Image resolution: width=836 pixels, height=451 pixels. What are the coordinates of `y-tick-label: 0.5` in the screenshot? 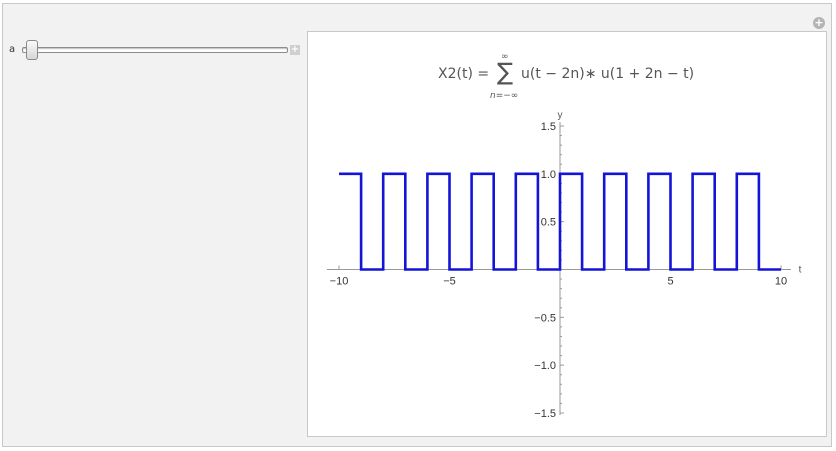 It's located at (548, 223).